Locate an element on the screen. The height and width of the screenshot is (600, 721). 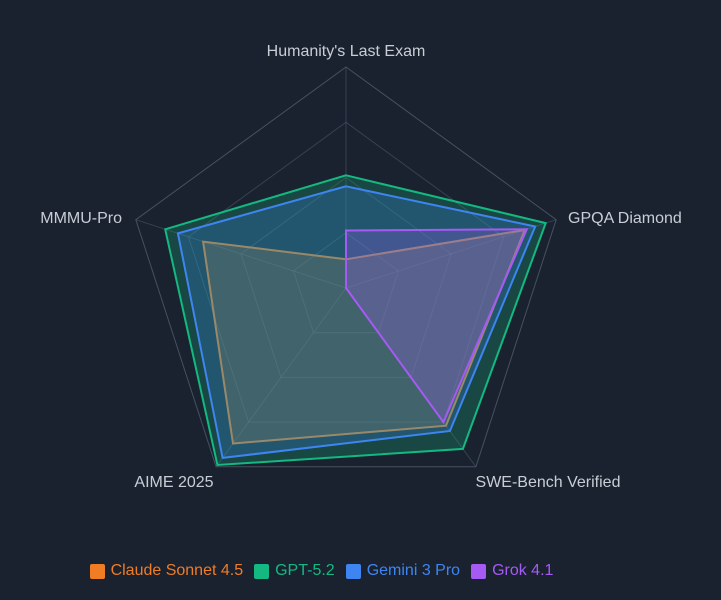
legend-label: Grok 4.1 is located at coordinates (523, 570).